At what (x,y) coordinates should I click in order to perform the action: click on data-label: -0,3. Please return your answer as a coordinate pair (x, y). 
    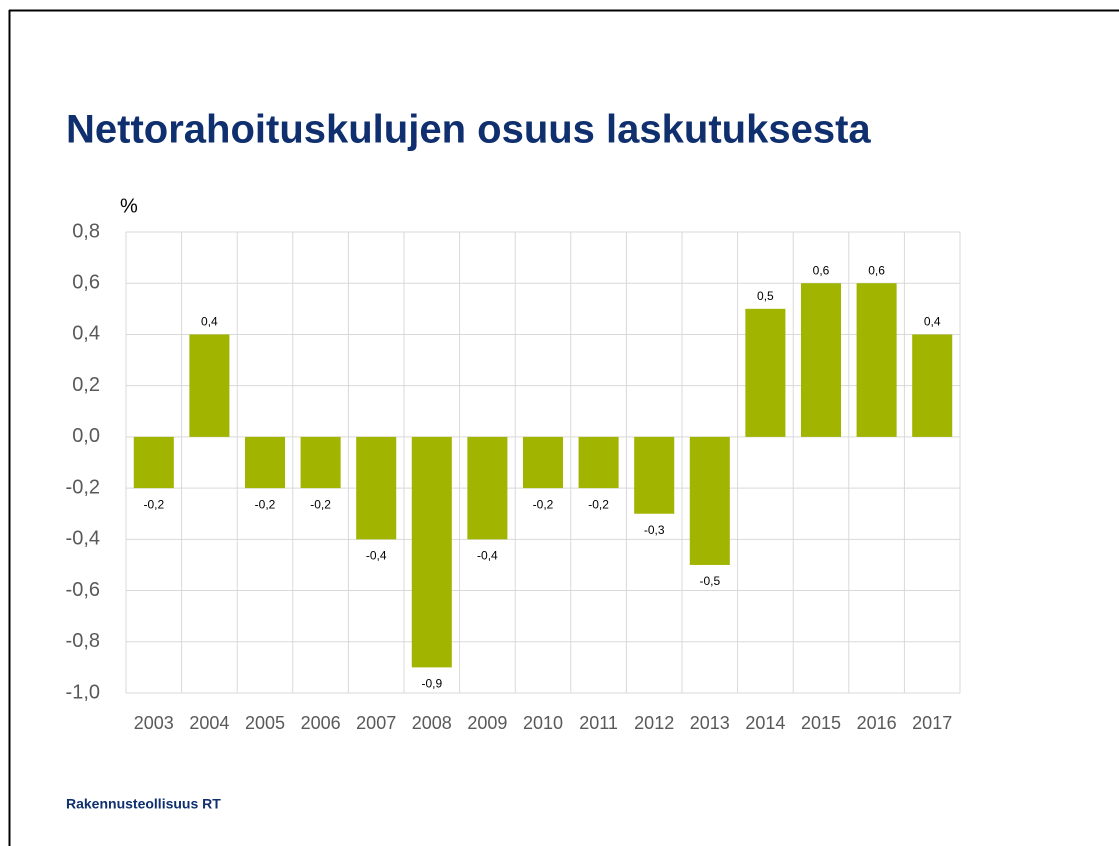
    Looking at the image, I should click on (654, 530).